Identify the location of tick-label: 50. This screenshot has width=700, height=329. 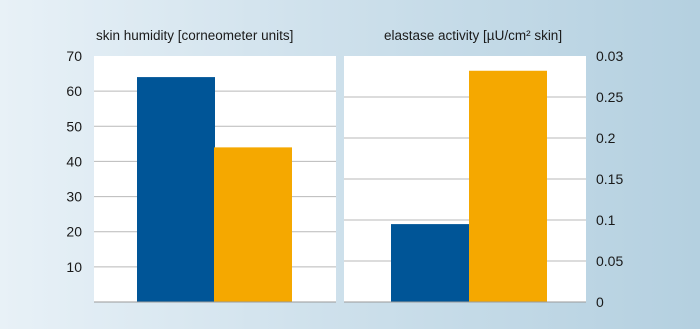
(74, 126).